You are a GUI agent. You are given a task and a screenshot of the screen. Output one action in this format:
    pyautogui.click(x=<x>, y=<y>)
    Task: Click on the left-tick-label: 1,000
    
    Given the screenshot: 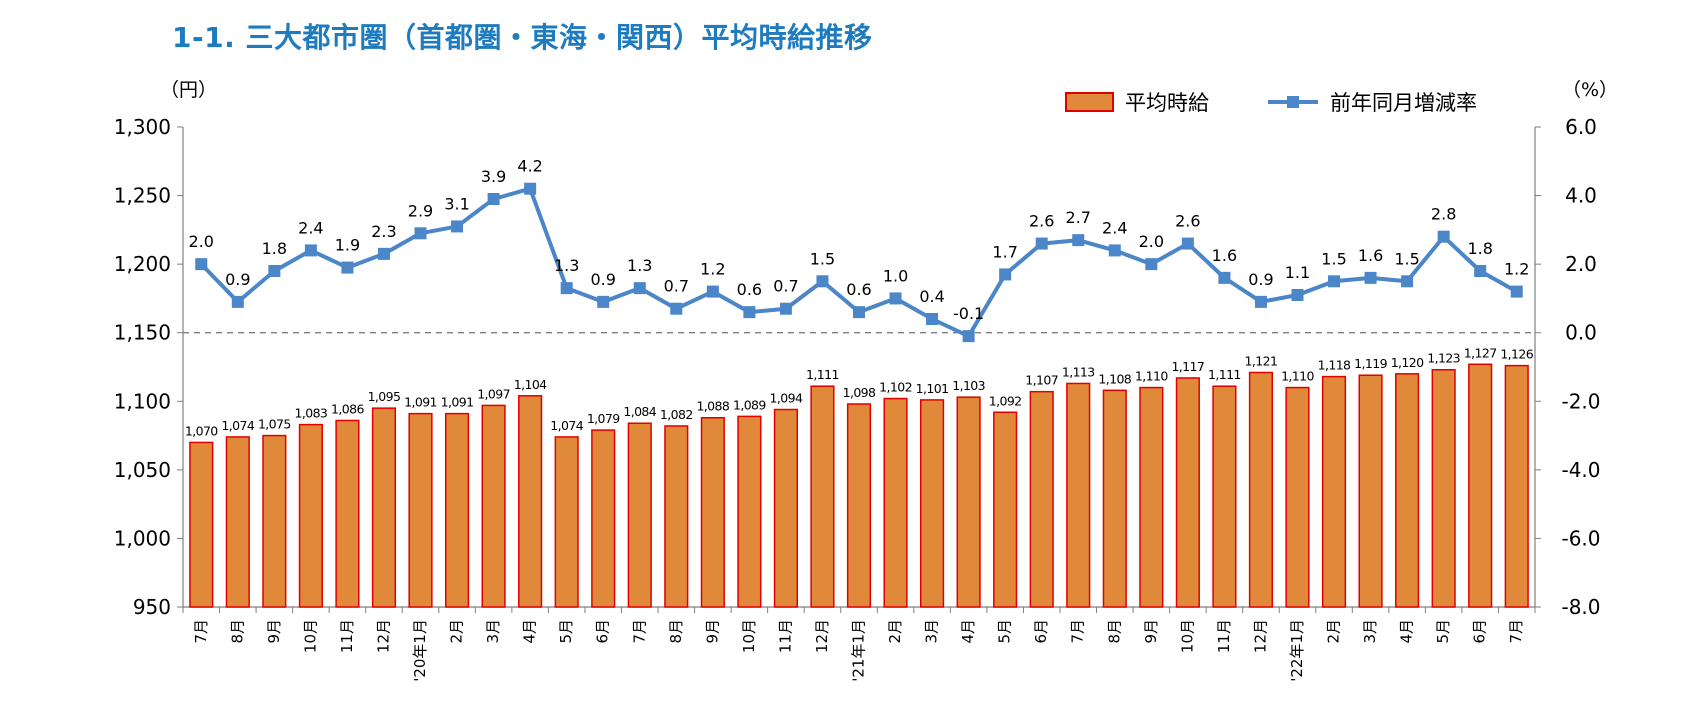 What is the action you would take?
    pyautogui.click(x=142, y=538)
    